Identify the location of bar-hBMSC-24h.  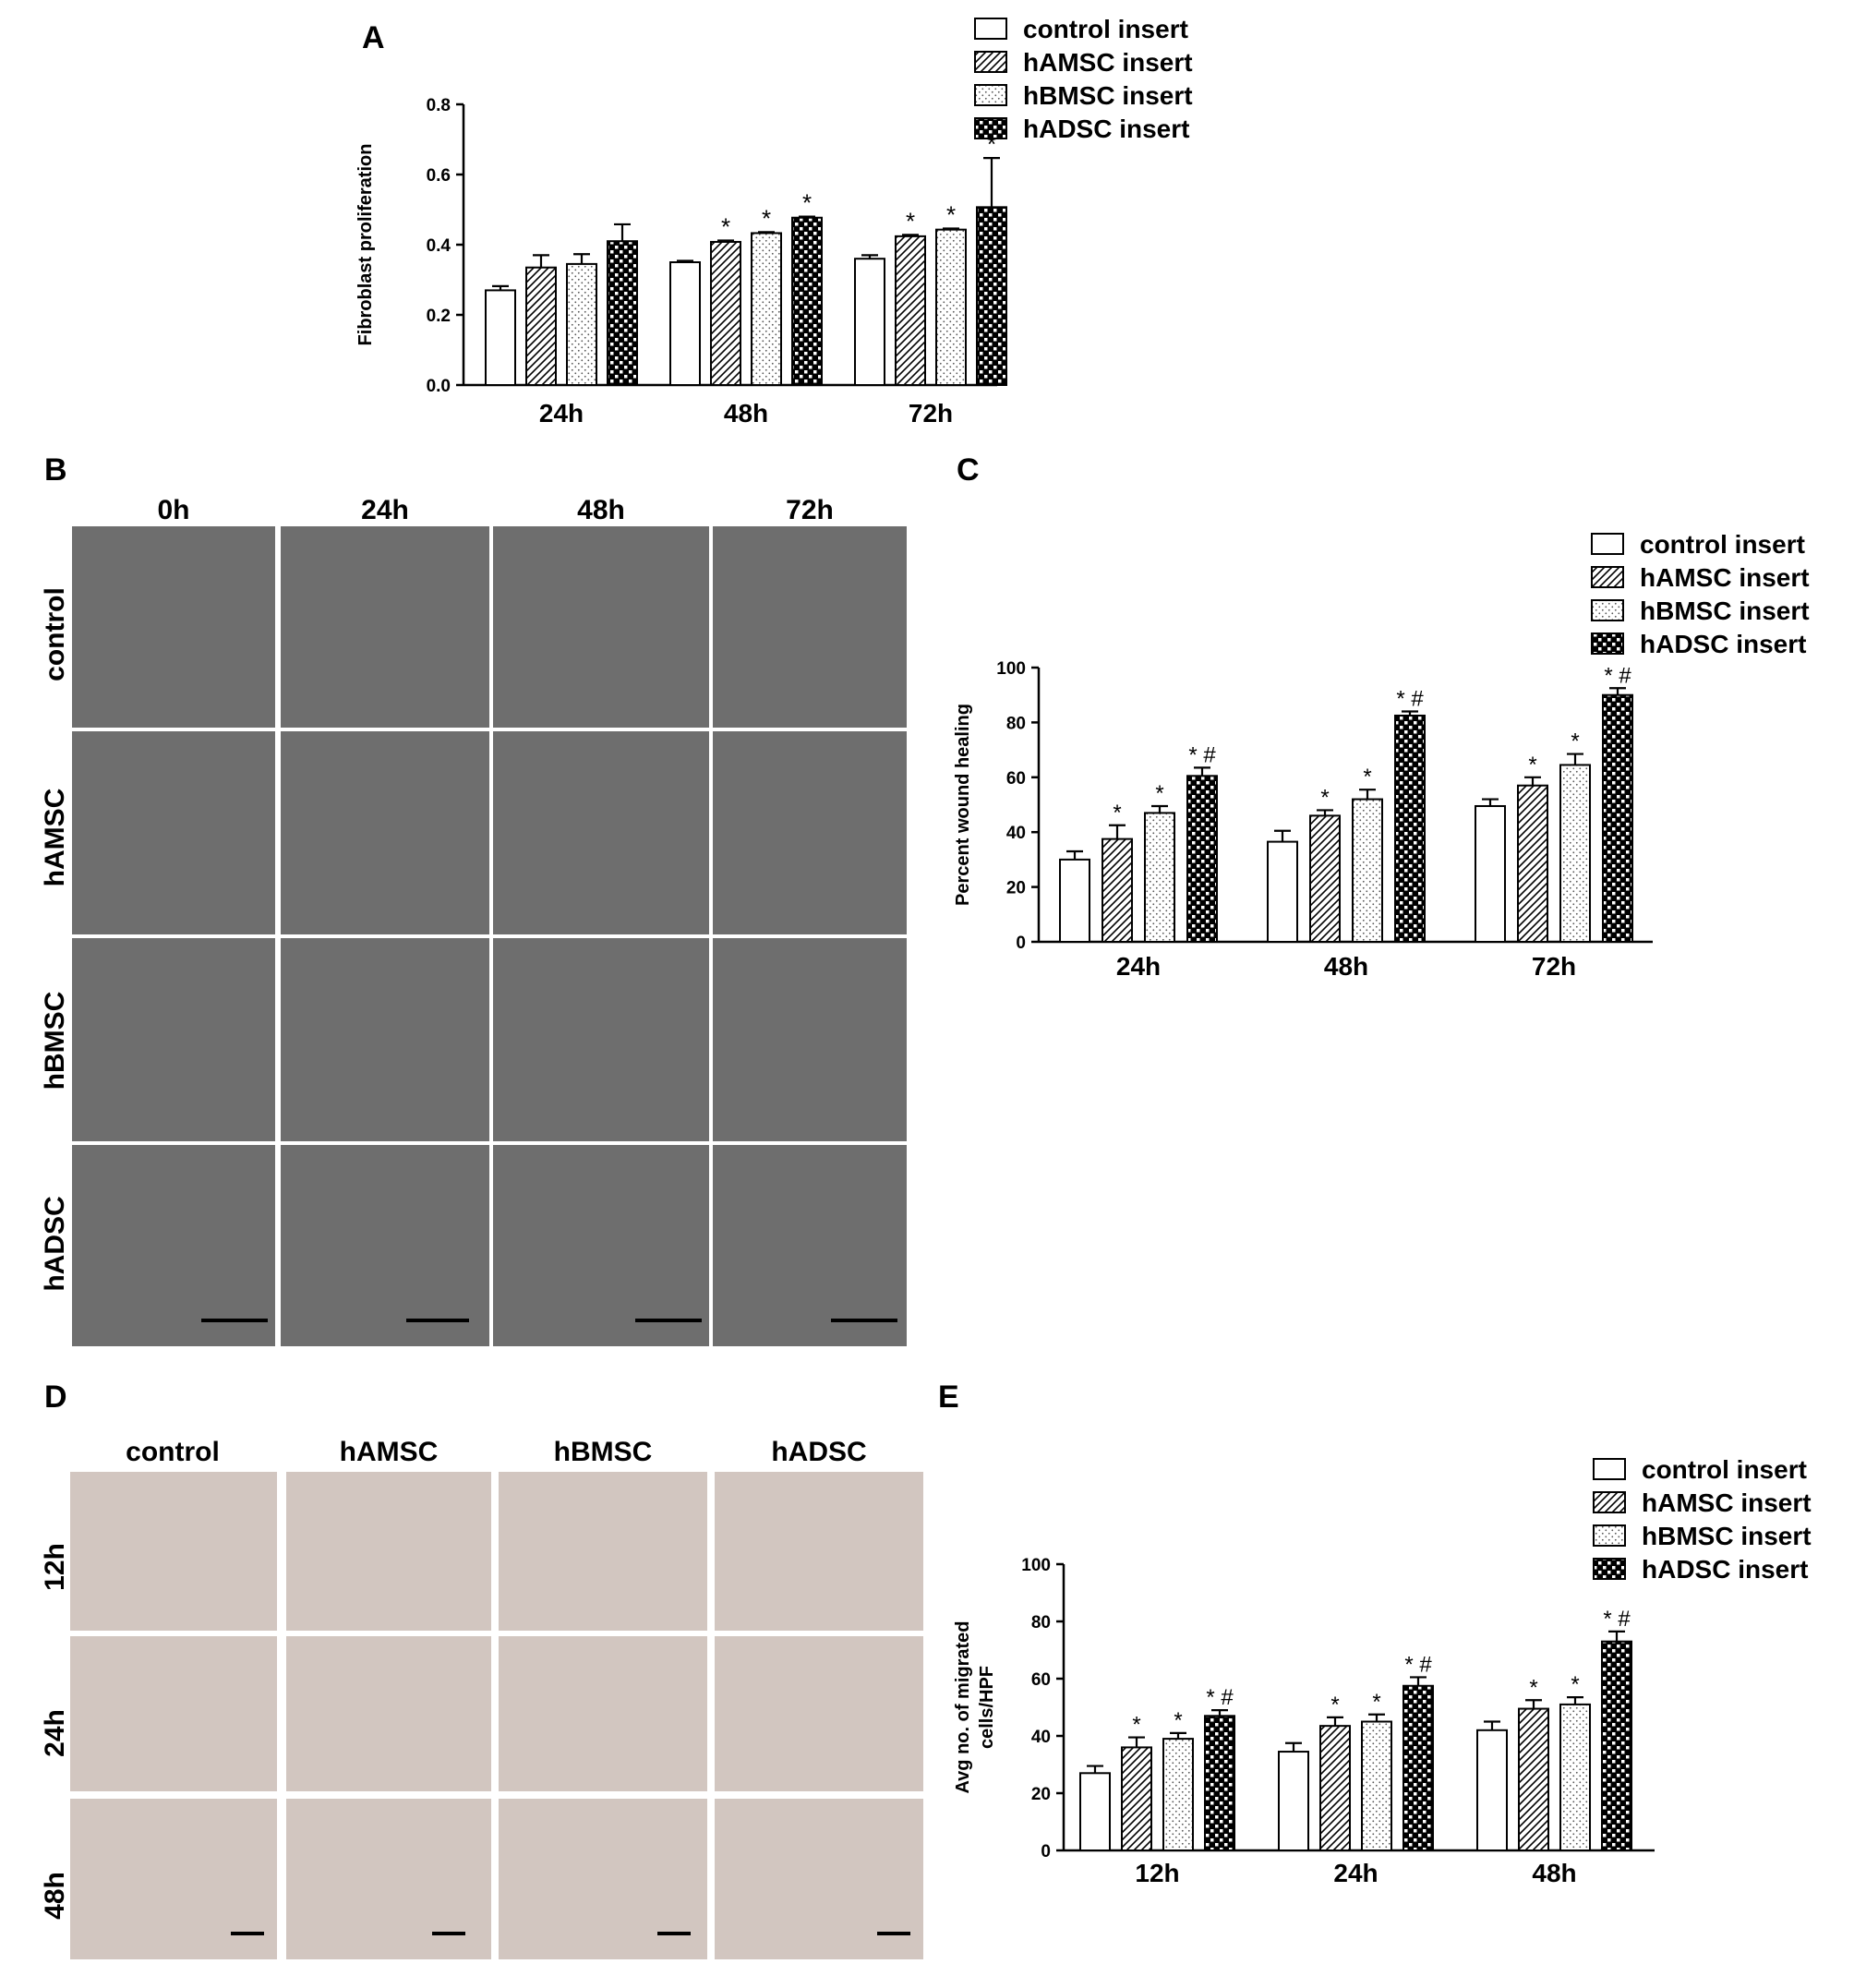
(1377, 1785).